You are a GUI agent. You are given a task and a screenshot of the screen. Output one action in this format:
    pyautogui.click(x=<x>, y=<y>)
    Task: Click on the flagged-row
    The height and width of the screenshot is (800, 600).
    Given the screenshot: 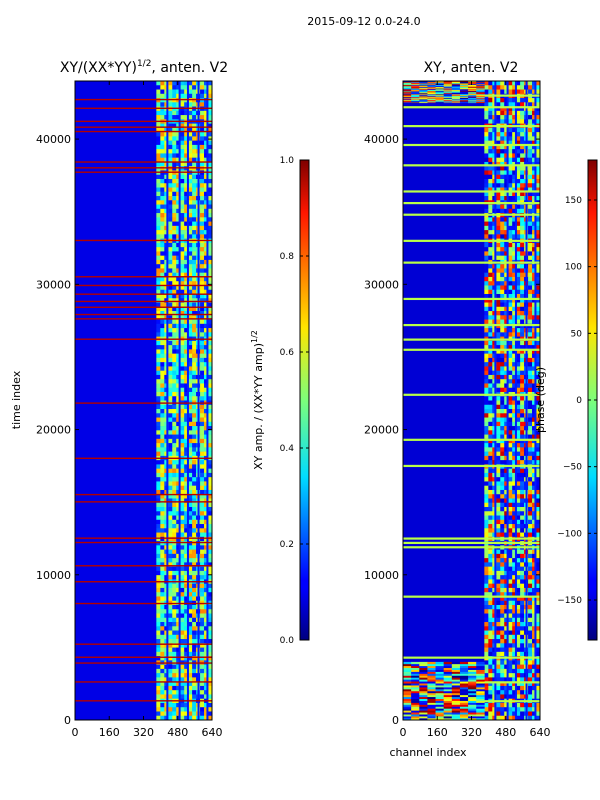 What is the action you would take?
    pyautogui.click(x=143, y=285)
    